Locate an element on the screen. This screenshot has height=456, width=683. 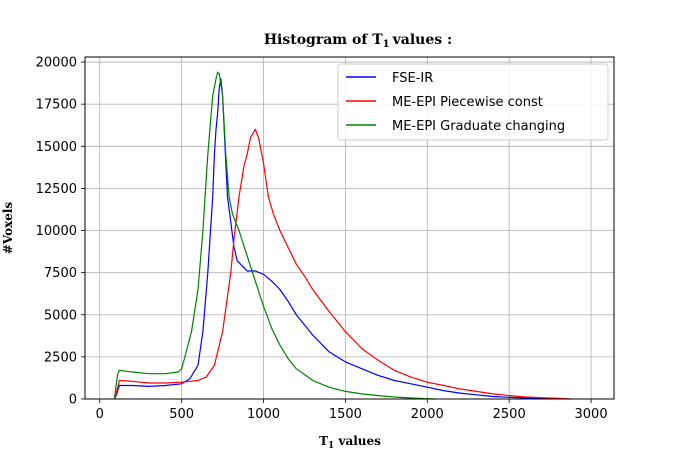
x-axis-ticks: 0 500 1000 1500 2000 2500 3000 is located at coordinates (352, 410).